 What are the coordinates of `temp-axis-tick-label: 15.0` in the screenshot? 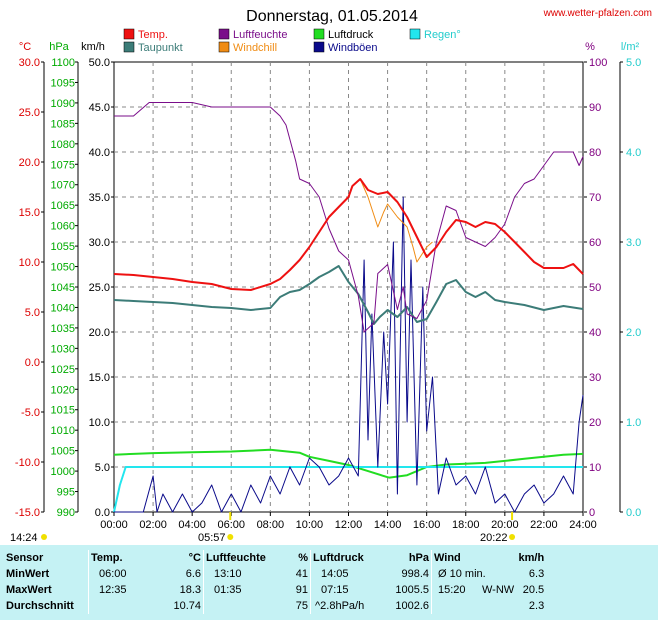 It's located at (29, 213).